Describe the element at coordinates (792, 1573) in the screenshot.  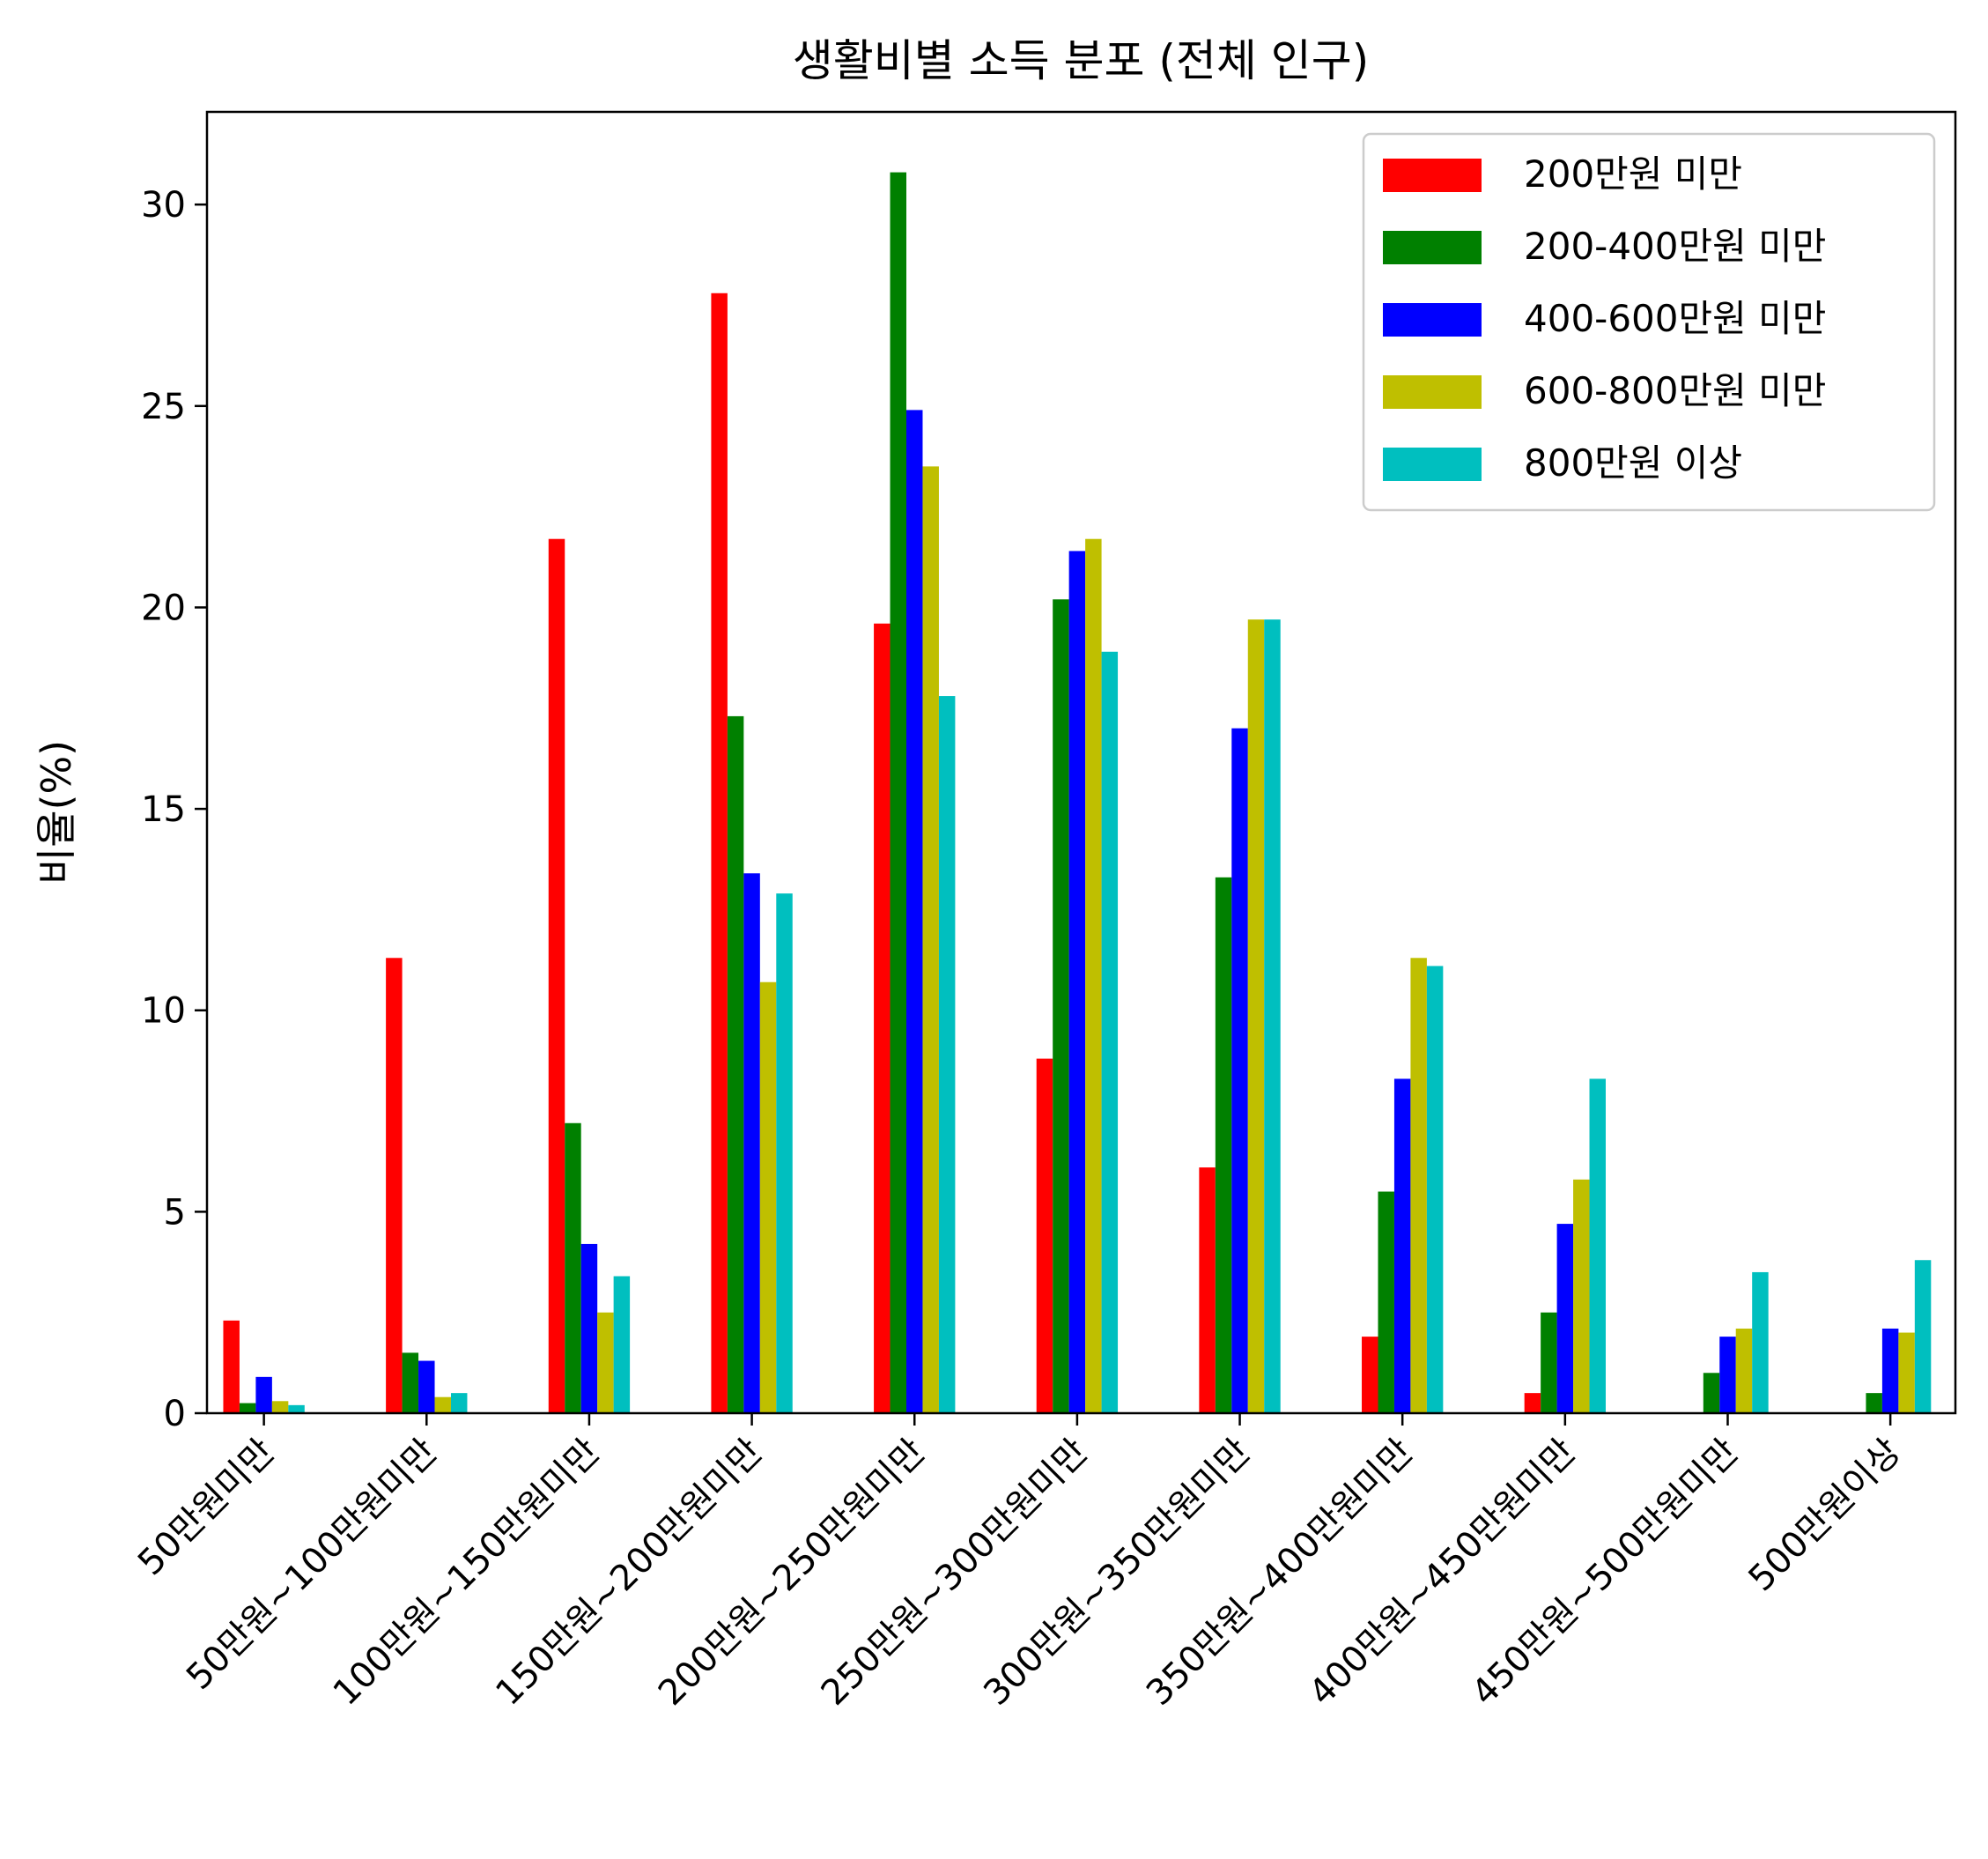
I see `x-tick-label: 200만원~250만원미만` at that location.